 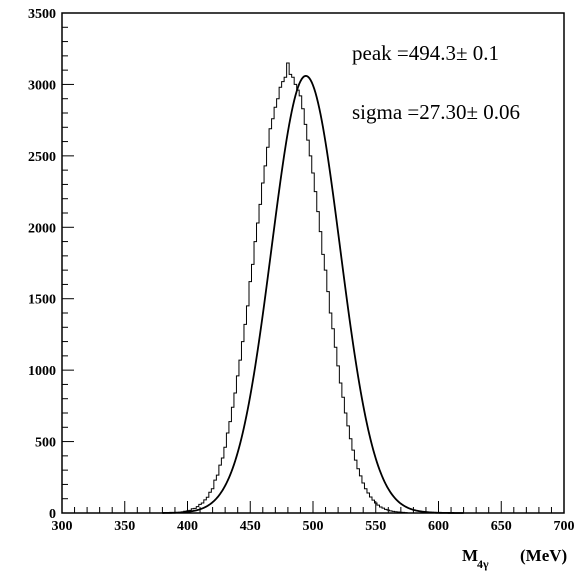 I want to click on x-tick-label: 650, so click(x=501, y=526).